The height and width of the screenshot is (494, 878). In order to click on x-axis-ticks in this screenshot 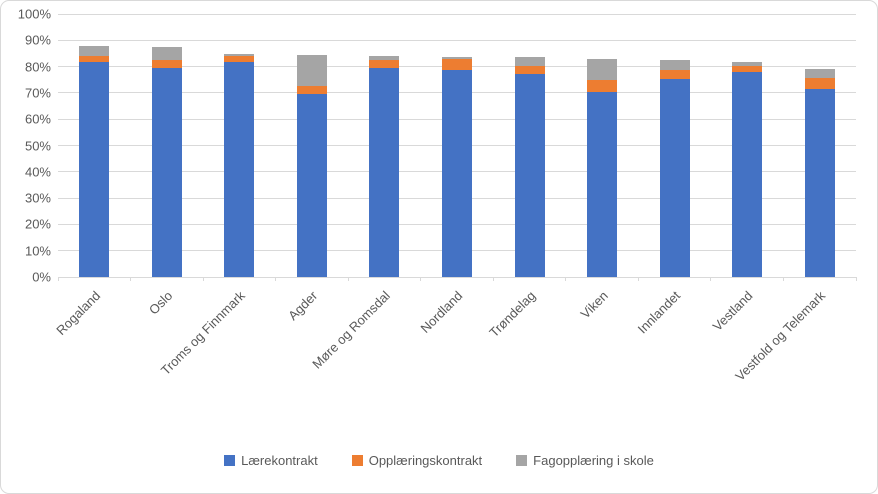, I will do `click(457, 279)`.